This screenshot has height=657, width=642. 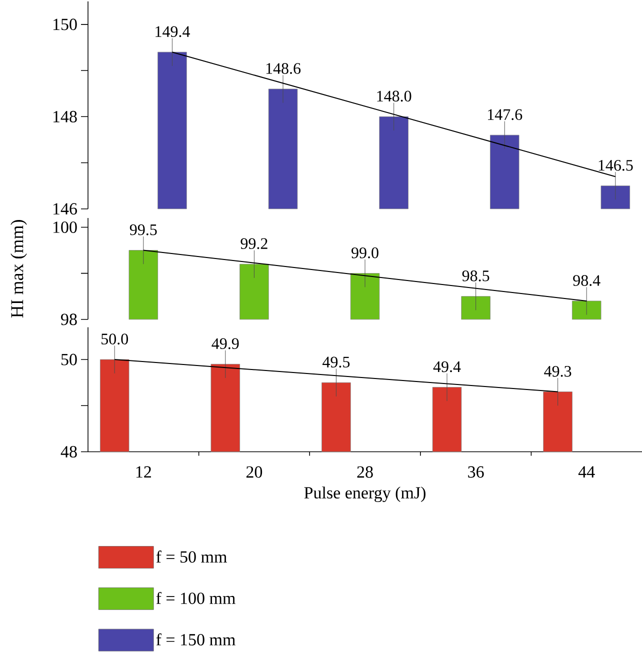 I want to click on y-tick-label: 148, so click(x=65, y=116).